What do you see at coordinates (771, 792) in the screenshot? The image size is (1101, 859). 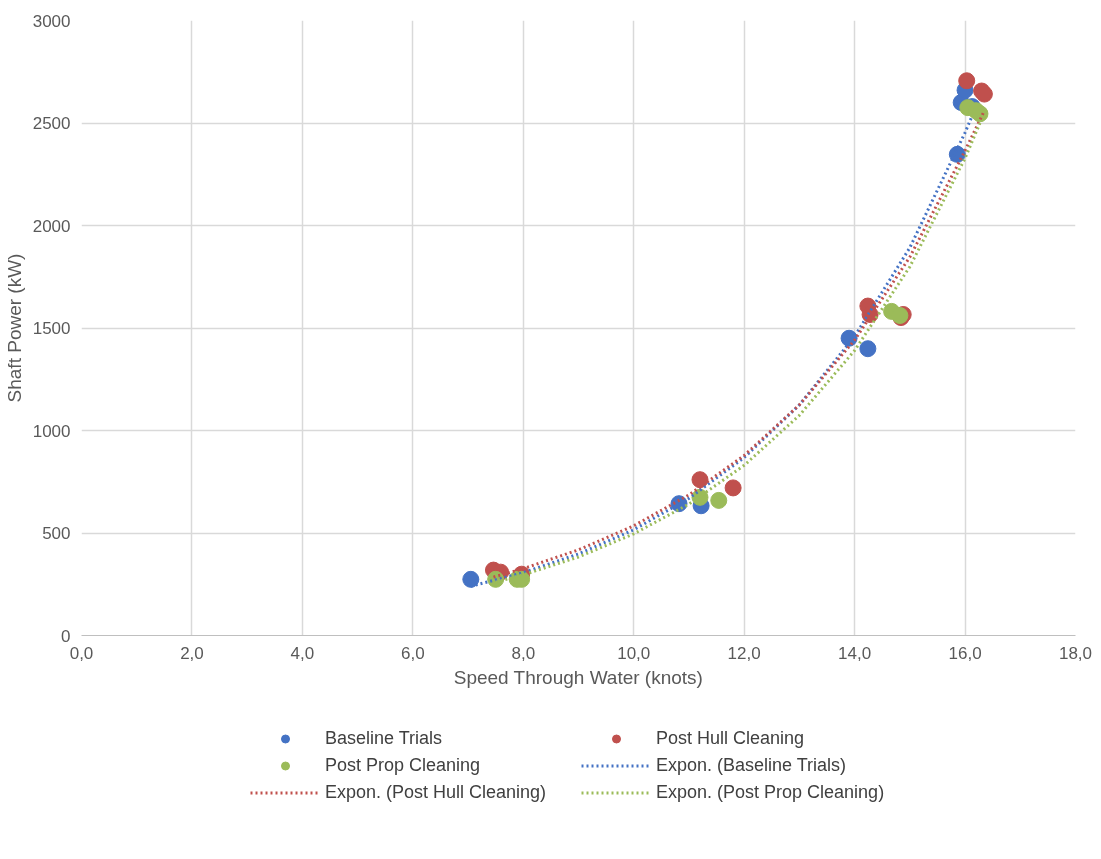 I see `legend-label: Expon. (Post Prop Cleaning)` at bounding box center [771, 792].